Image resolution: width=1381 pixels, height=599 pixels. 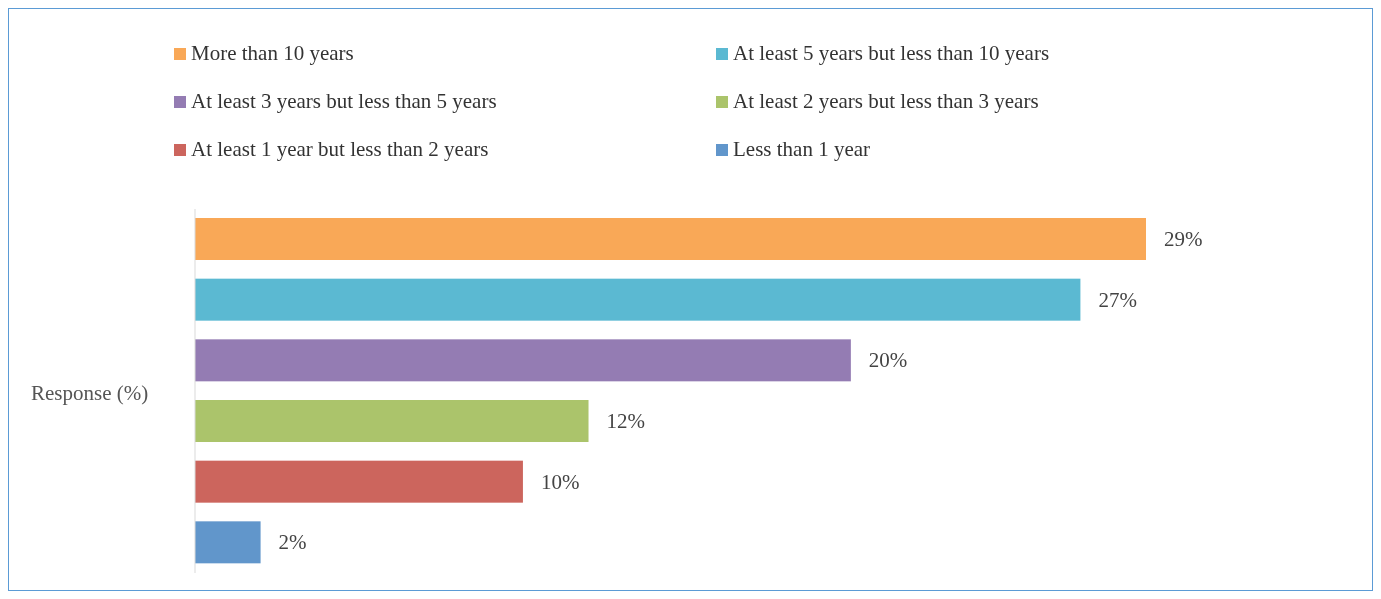 What do you see at coordinates (1117, 299) in the screenshot?
I see `data-label: 27%` at bounding box center [1117, 299].